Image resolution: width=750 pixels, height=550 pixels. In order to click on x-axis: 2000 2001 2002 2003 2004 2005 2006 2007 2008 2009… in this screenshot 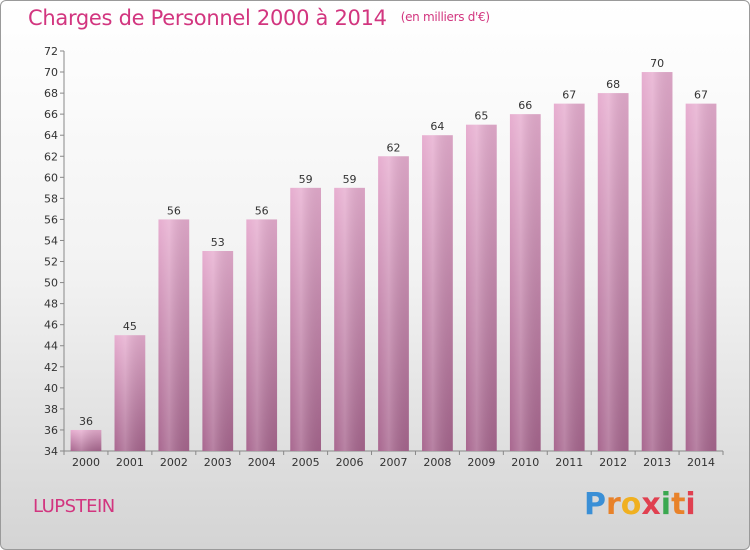, I will do `click(393, 459)`.